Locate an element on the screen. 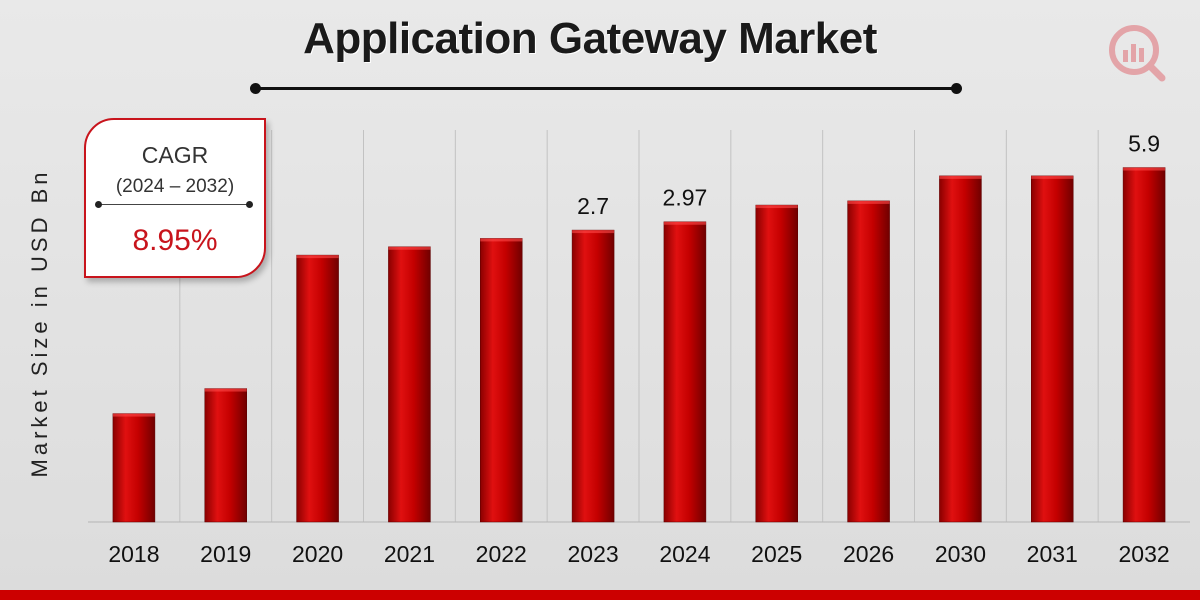 The image size is (1200, 600). bar-top-highlight-2021 is located at coordinates (409, 248).